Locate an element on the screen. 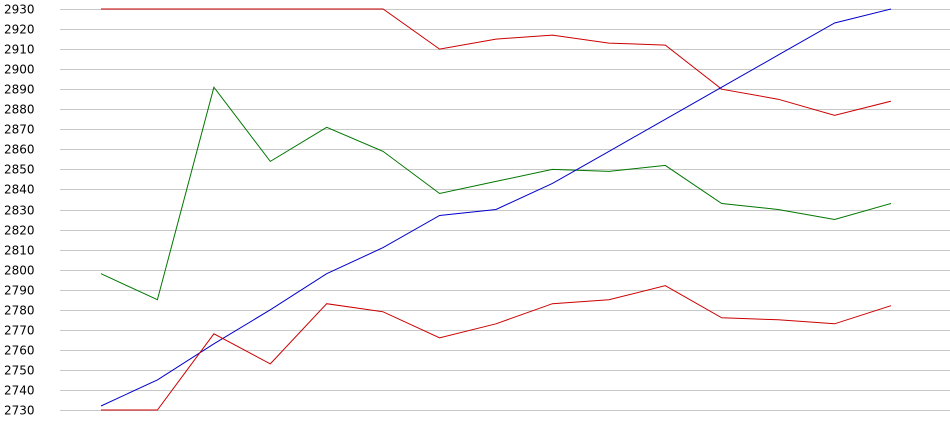 The image size is (950, 435). y-tick-label: 2910 is located at coordinates (19, 50).